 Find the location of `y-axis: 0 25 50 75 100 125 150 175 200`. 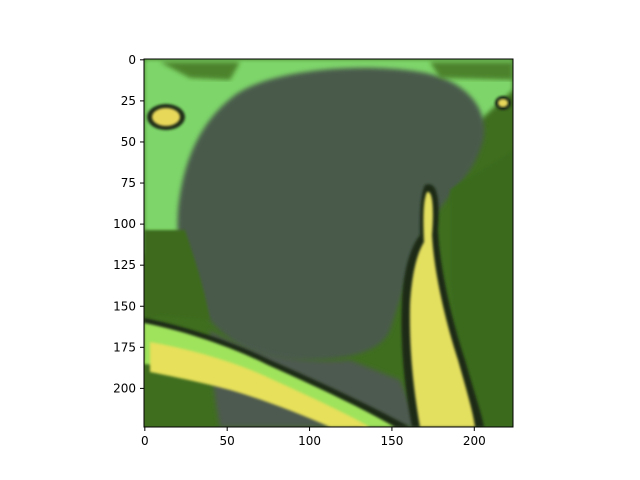

y-axis: 0 25 50 75 100 125 150 175 200 is located at coordinates (128, 224).